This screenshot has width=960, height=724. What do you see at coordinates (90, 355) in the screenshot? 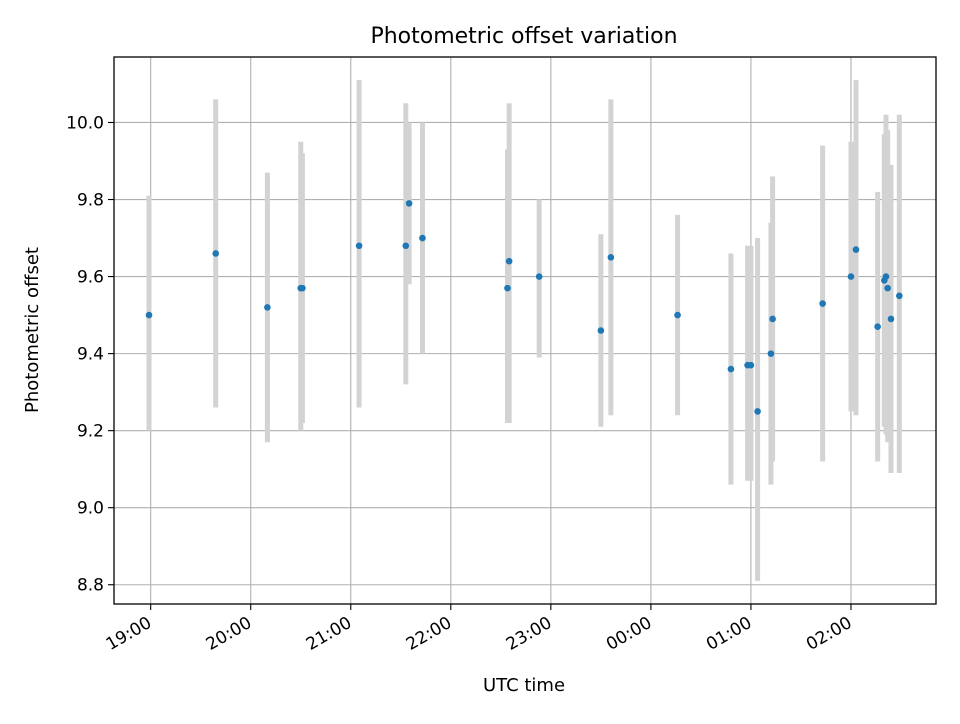
I see `y-tick-label: 9.4` at bounding box center [90, 355].